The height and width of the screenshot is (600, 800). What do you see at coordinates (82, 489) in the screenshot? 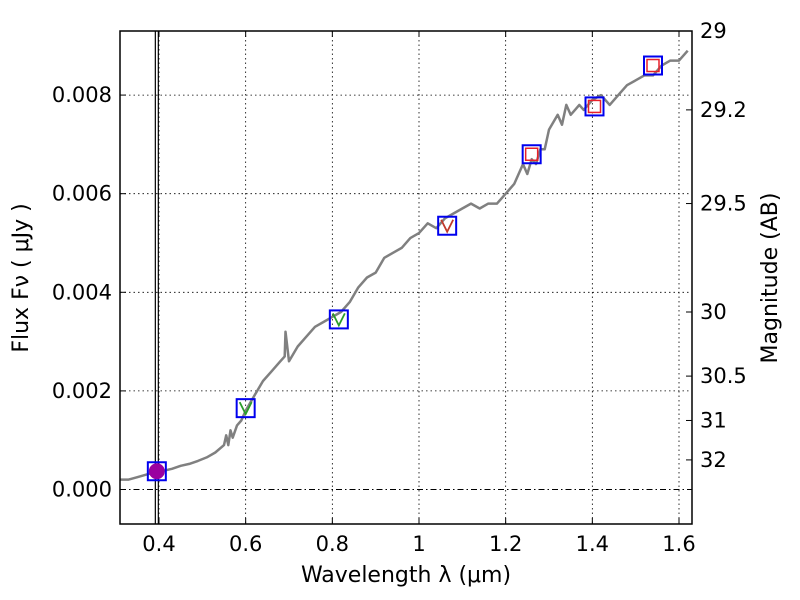
I see `y-tick-label: 0.000` at bounding box center [82, 489].